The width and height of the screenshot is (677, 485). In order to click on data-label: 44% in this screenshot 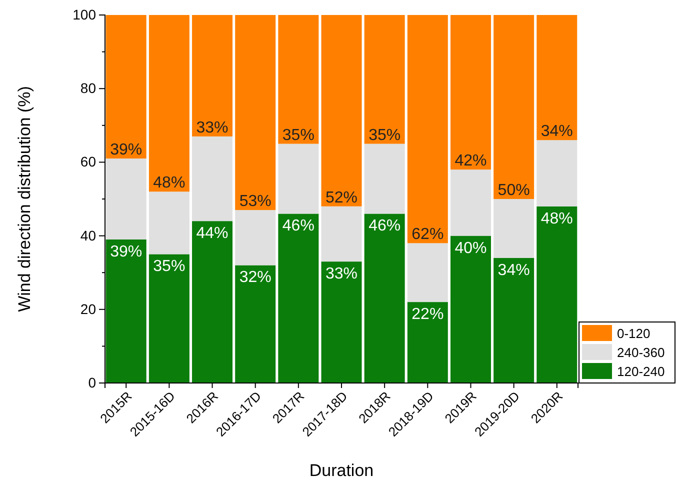, I will do `click(212, 233)`.